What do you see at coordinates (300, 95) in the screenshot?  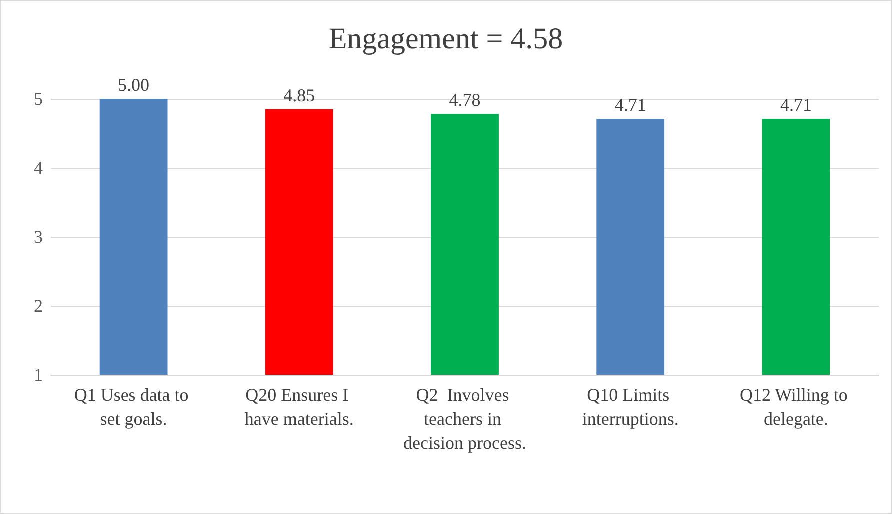 I see `data-label: 4.85` at bounding box center [300, 95].